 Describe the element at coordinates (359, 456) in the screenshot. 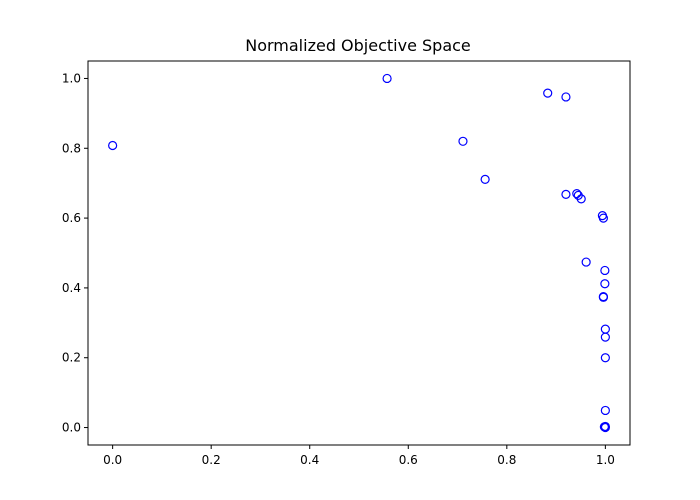

I see `x-axis: 0.0 0.2 0.4 0.6 0.8 1.0` at that location.